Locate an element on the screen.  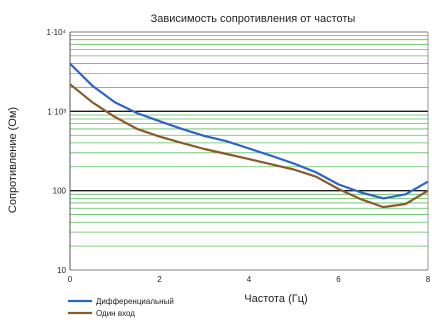
x-tick-label: 8 is located at coordinates (428, 279).